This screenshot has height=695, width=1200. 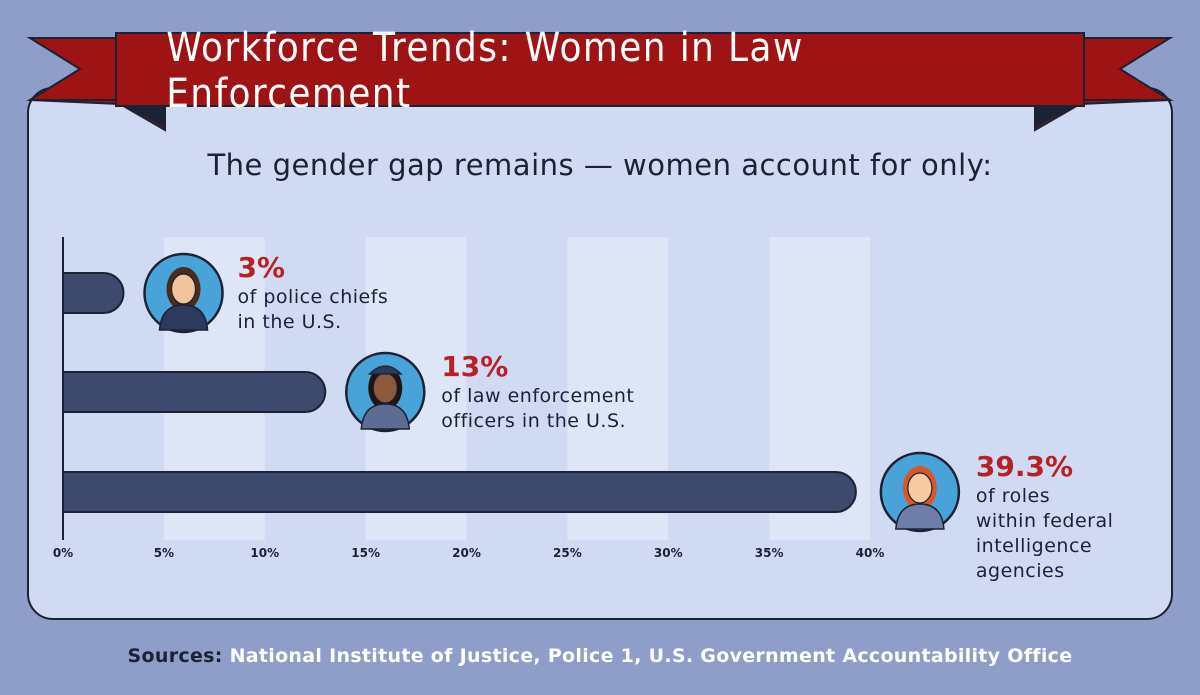 I want to click on x-tick-label: 35%, so click(x=769, y=553).